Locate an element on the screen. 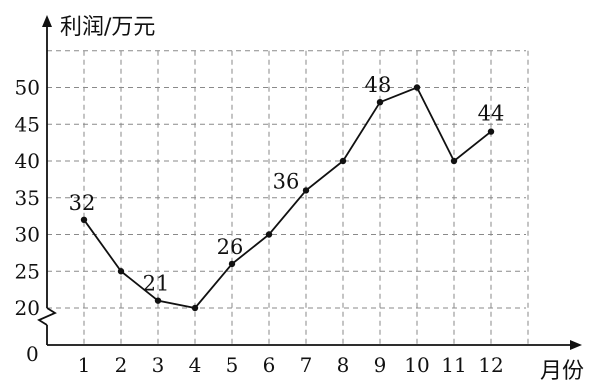  x-axis-arrow-icon is located at coordinates (576, 345).